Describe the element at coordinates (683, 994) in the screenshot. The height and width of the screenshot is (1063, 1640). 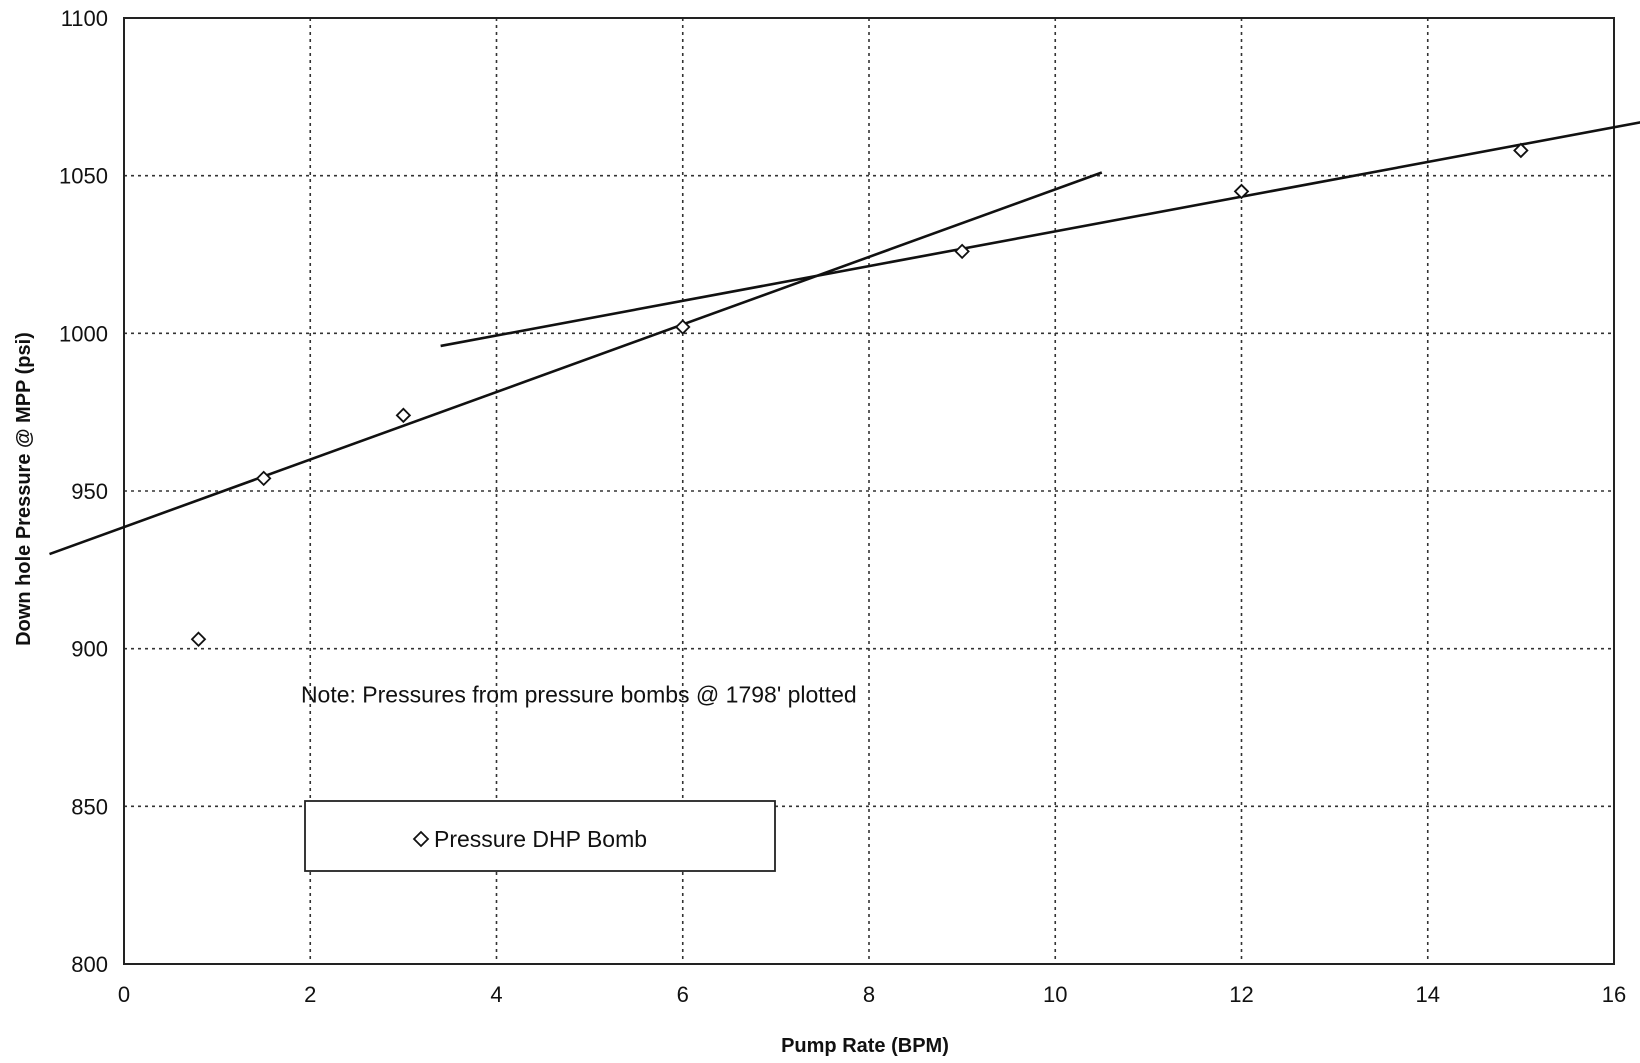
I see `x-tick-label: 6` at that location.